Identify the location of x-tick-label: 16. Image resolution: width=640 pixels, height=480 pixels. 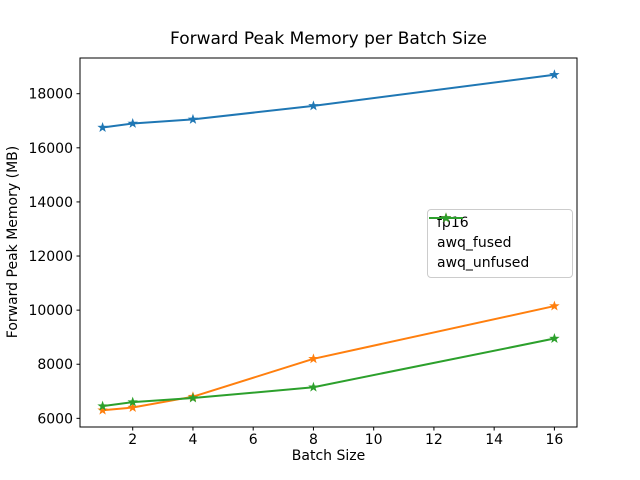
(554, 440).